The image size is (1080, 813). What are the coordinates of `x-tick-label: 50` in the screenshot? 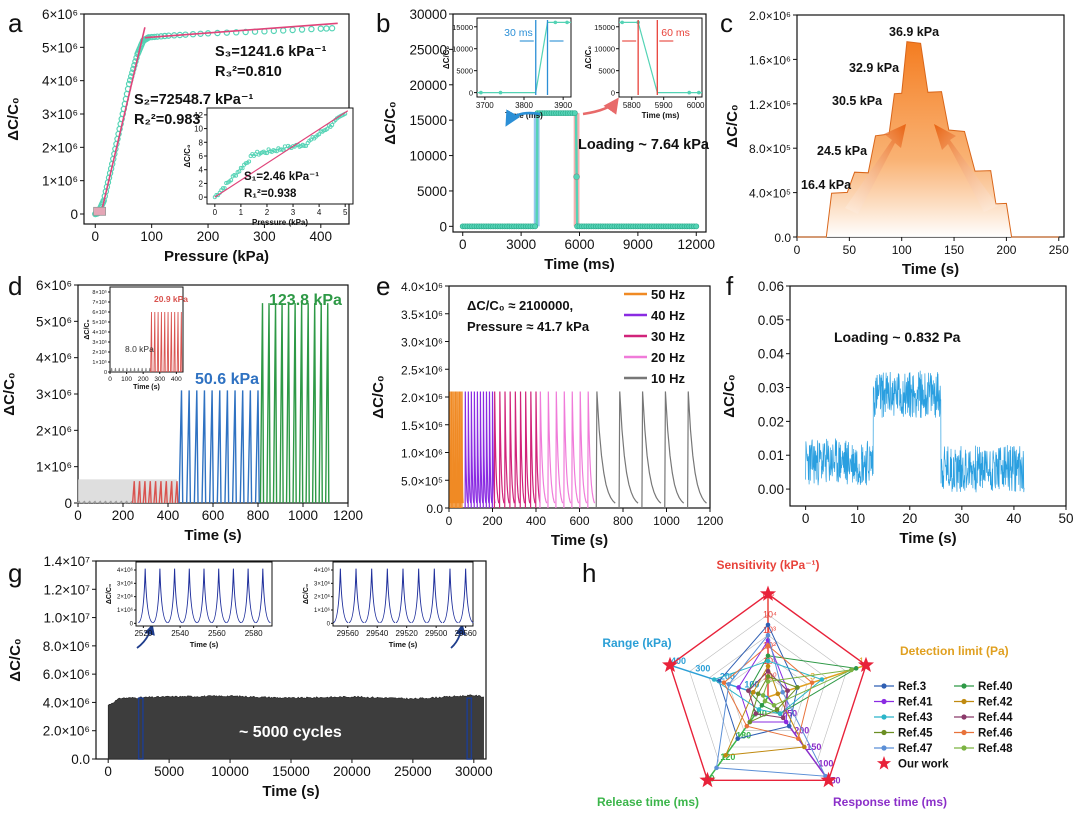 It's located at (850, 250).